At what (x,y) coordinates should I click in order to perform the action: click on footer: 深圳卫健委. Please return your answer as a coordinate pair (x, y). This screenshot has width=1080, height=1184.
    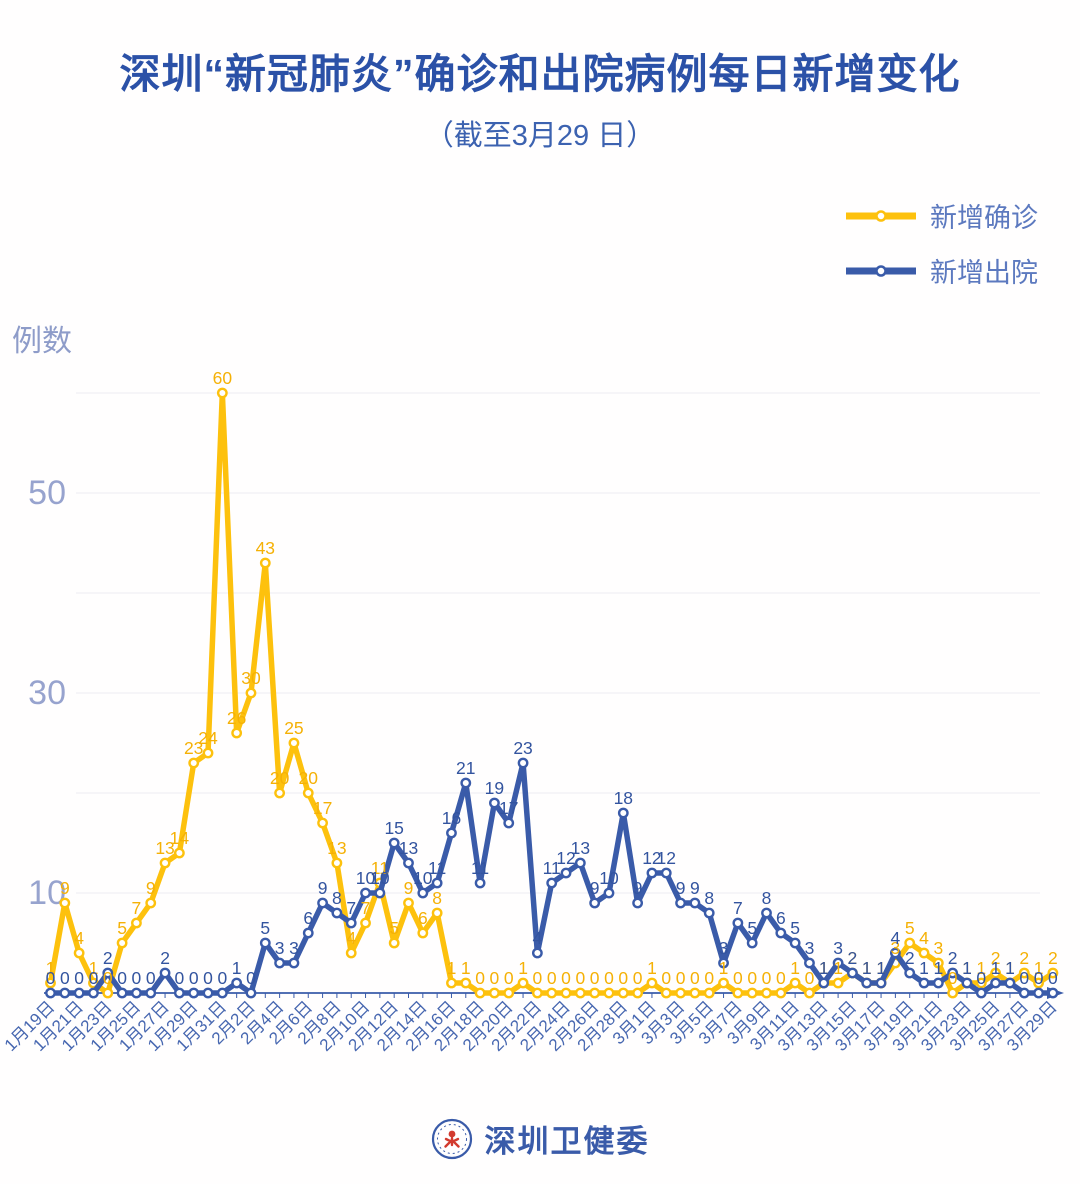
    Looking at the image, I should click on (540, 1138).